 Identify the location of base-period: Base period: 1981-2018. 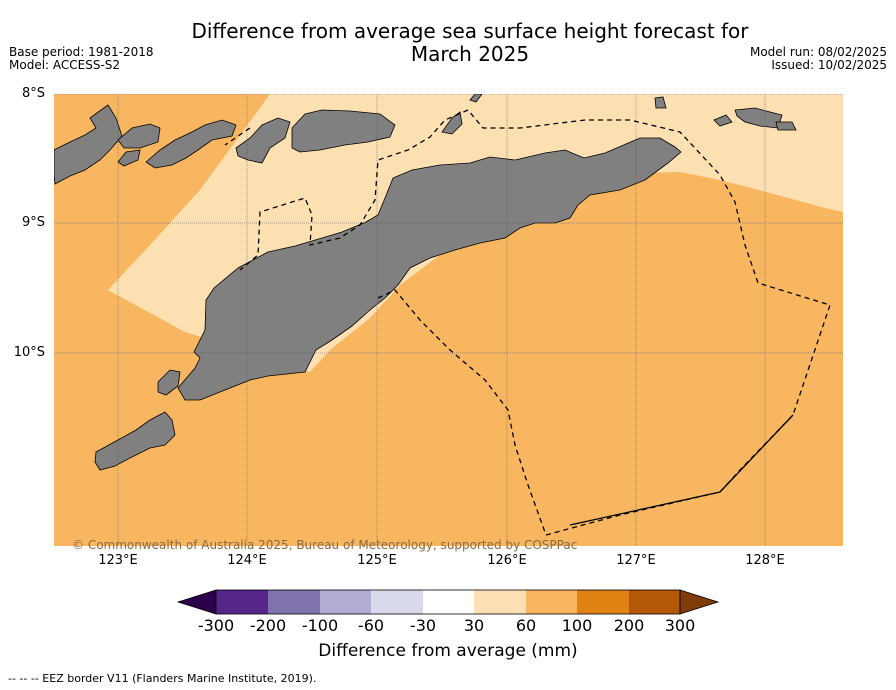
(81, 52).